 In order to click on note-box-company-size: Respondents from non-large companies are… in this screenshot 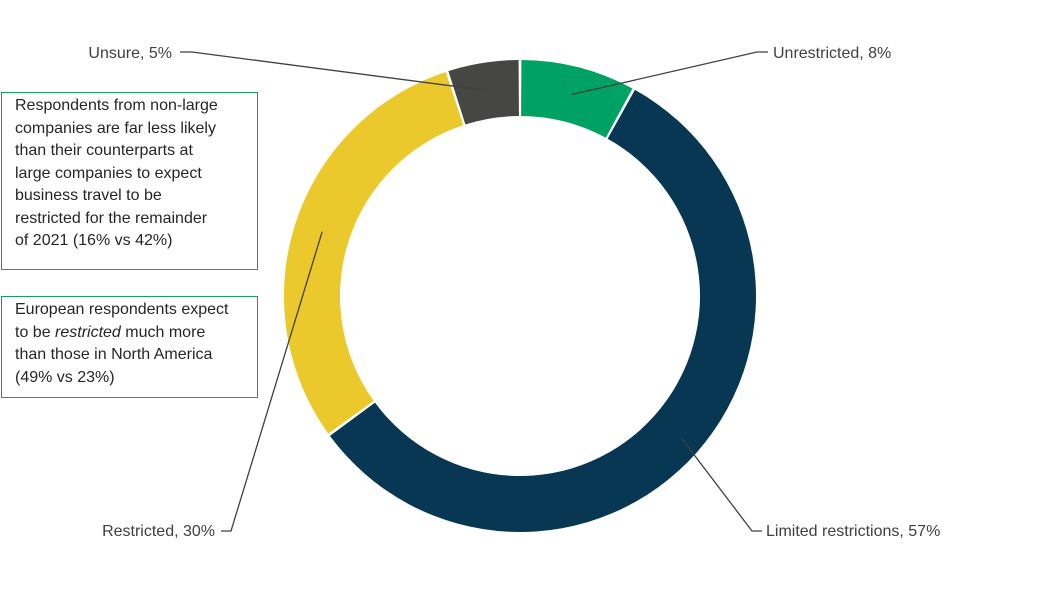, I will do `click(129, 181)`.